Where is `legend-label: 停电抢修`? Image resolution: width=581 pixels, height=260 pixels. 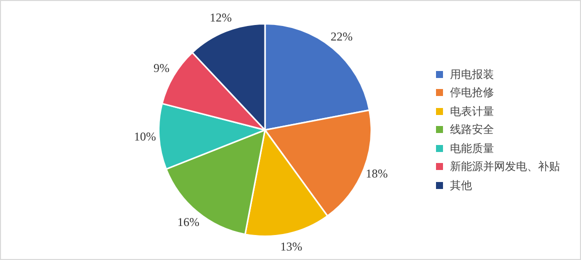 legend-label: 停电抢修 is located at coordinates (472, 92).